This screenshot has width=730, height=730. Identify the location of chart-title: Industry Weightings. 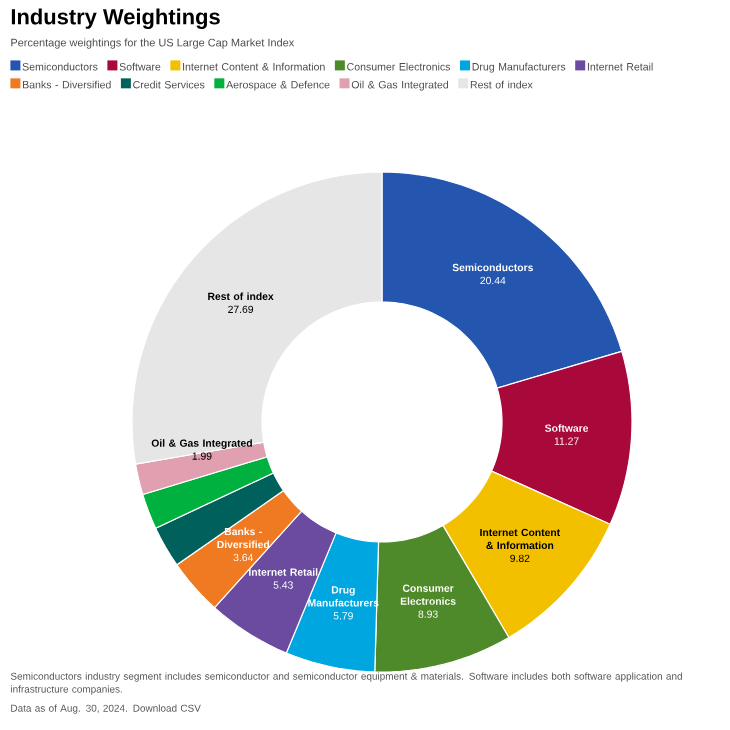
(115, 18).